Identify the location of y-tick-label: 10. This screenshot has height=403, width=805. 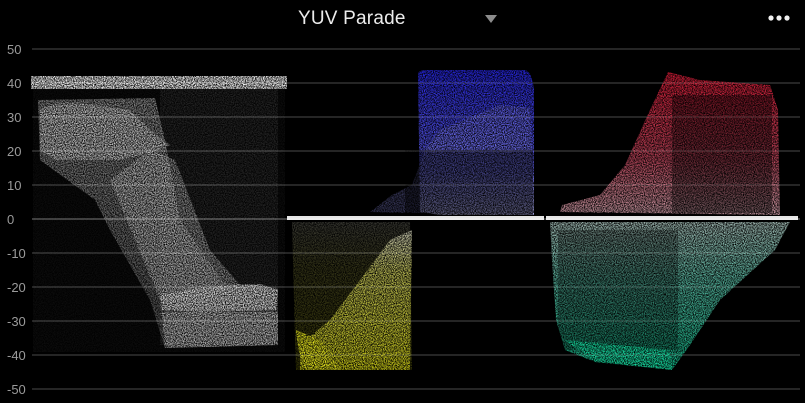
(14, 185).